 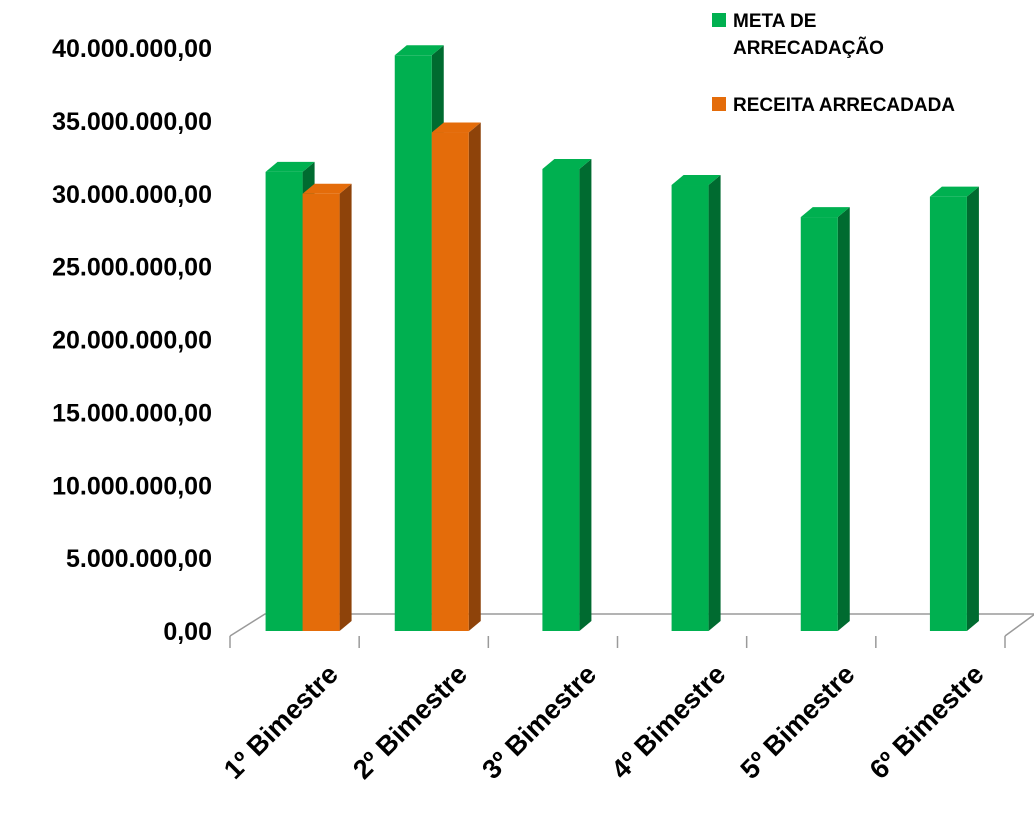 I want to click on x-category-label: 2º Bimestre, so click(x=410, y=722).